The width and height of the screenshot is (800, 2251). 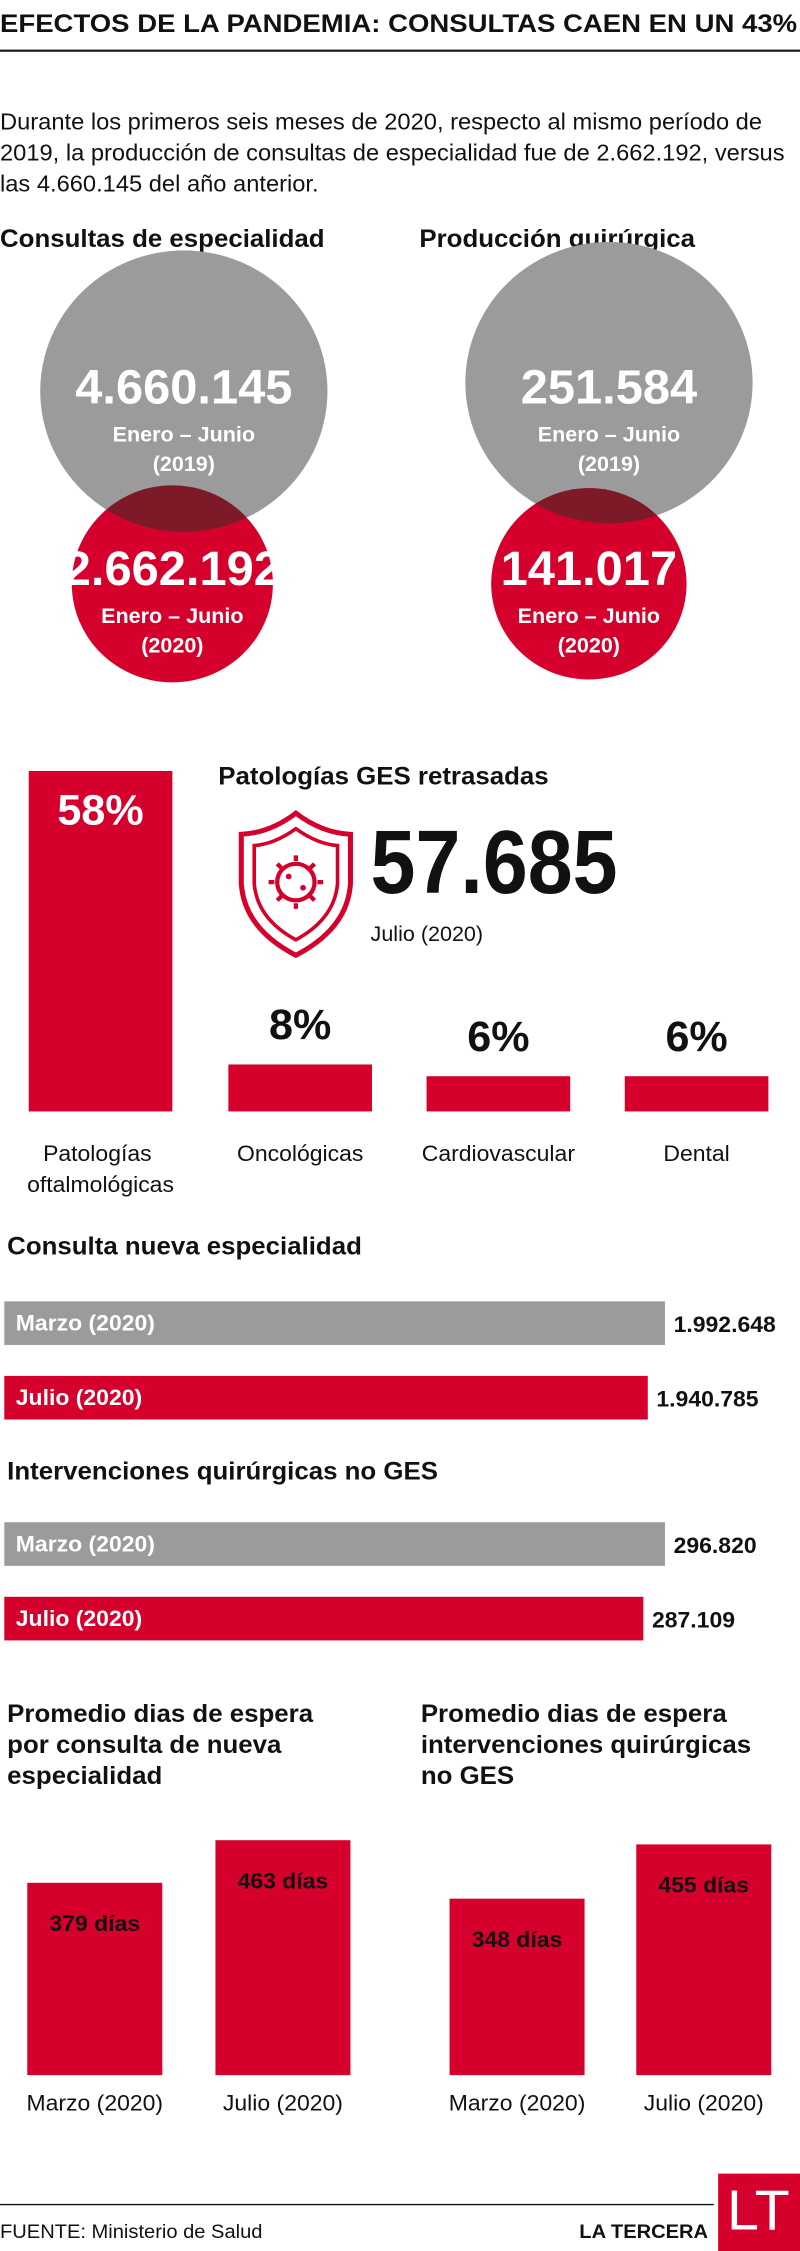 What do you see at coordinates (84, 1776) in the screenshot?
I see `text-line: especialidad` at bounding box center [84, 1776].